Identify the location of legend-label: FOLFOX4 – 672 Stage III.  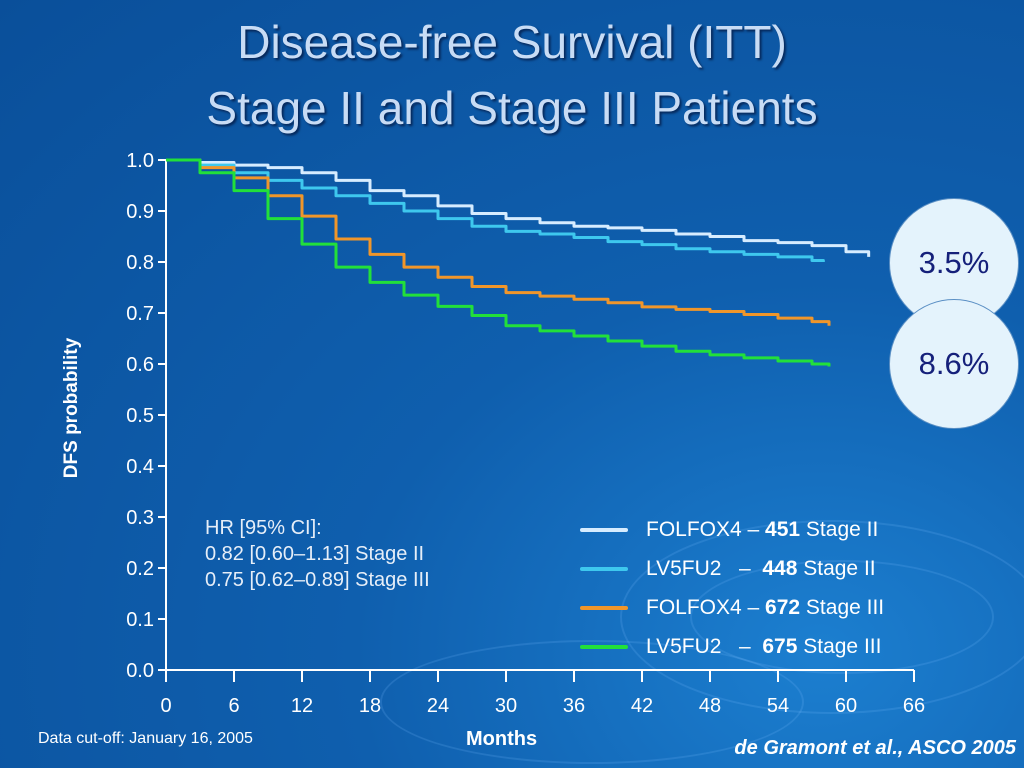
(765, 608).